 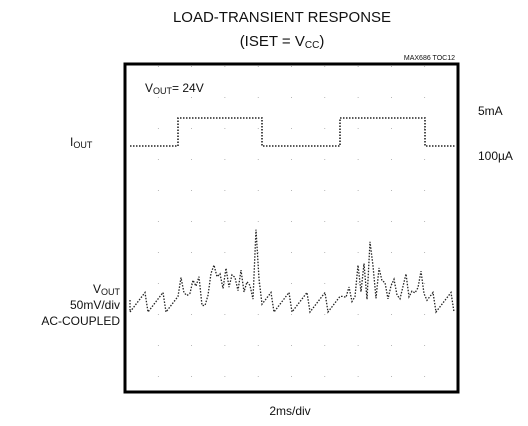 What do you see at coordinates (95, 305) in the screenshot?
I see `scale-label: 50mV/div` at bounding box center [95, 305].